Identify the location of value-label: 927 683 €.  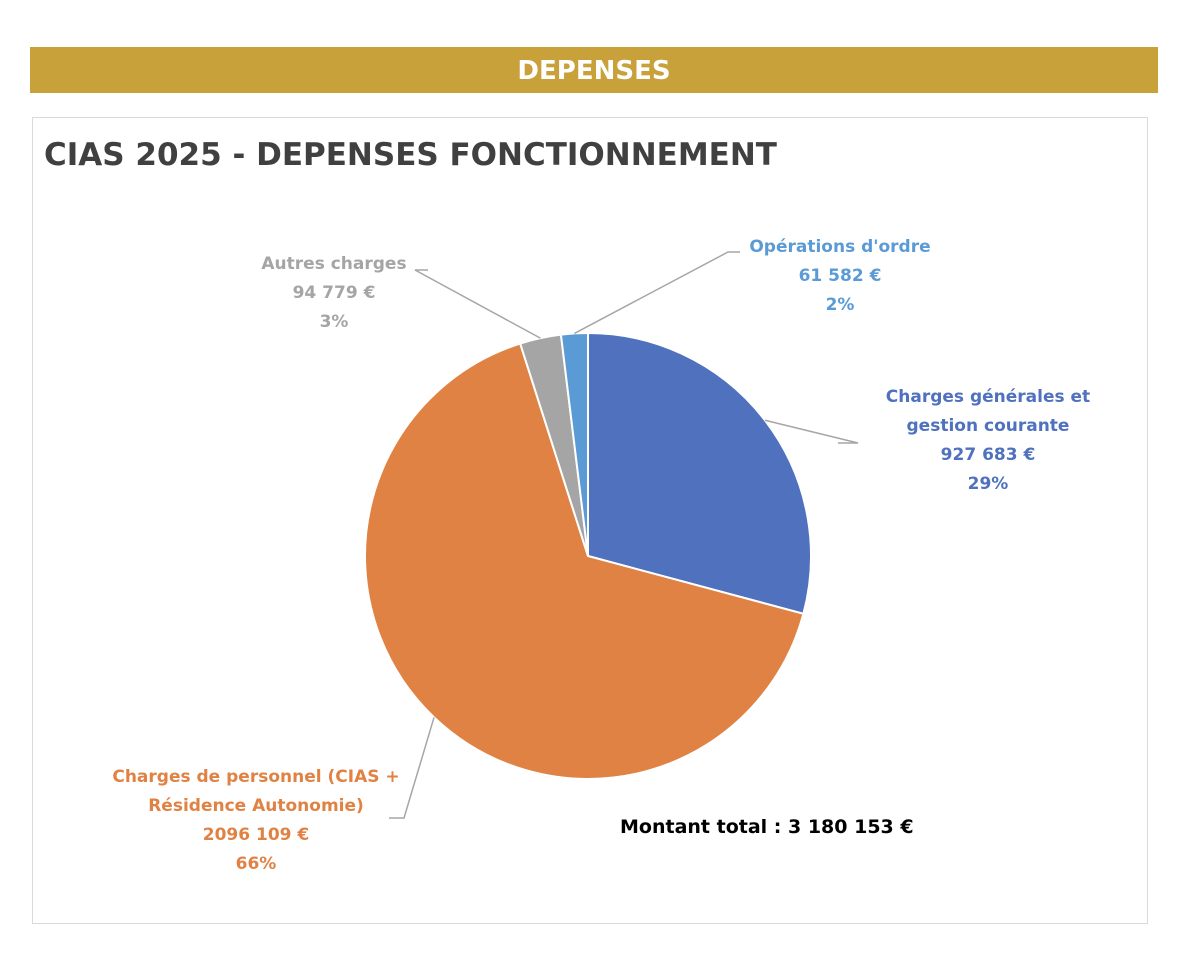
(988, 455).